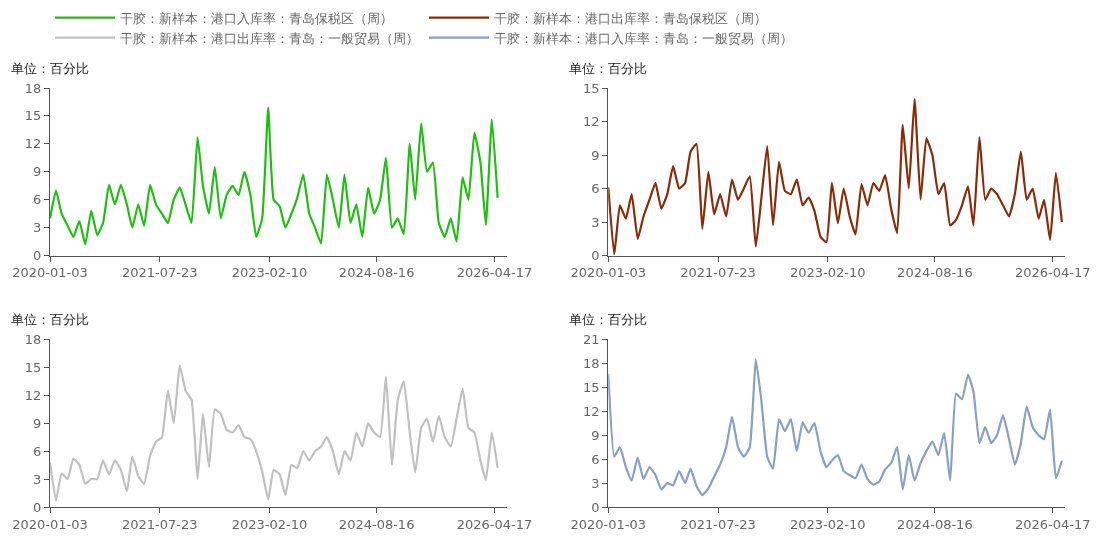 The width and height of the screenshot is (1105, 544). What do you see at coordinates (256, 18) in the screenshot?
I see `legend-label: 干胶：新样本：港口入库率：青岛保税区（周）` at bounding box center [256, 18].